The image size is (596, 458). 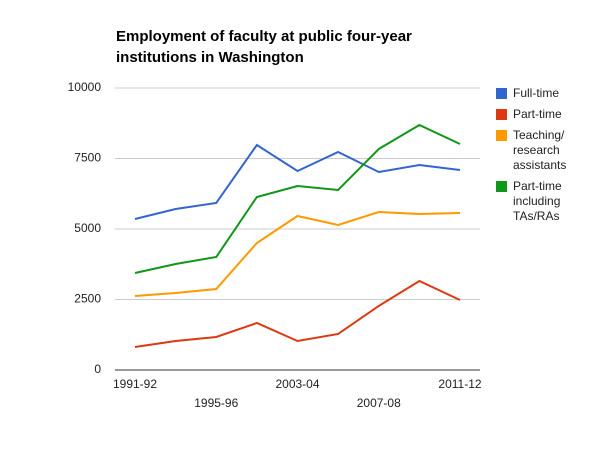 What do you see at coordinates (85, 87) in the screenshot?
I see `y-tick-label: 10000` at bounding box center [85, 87].